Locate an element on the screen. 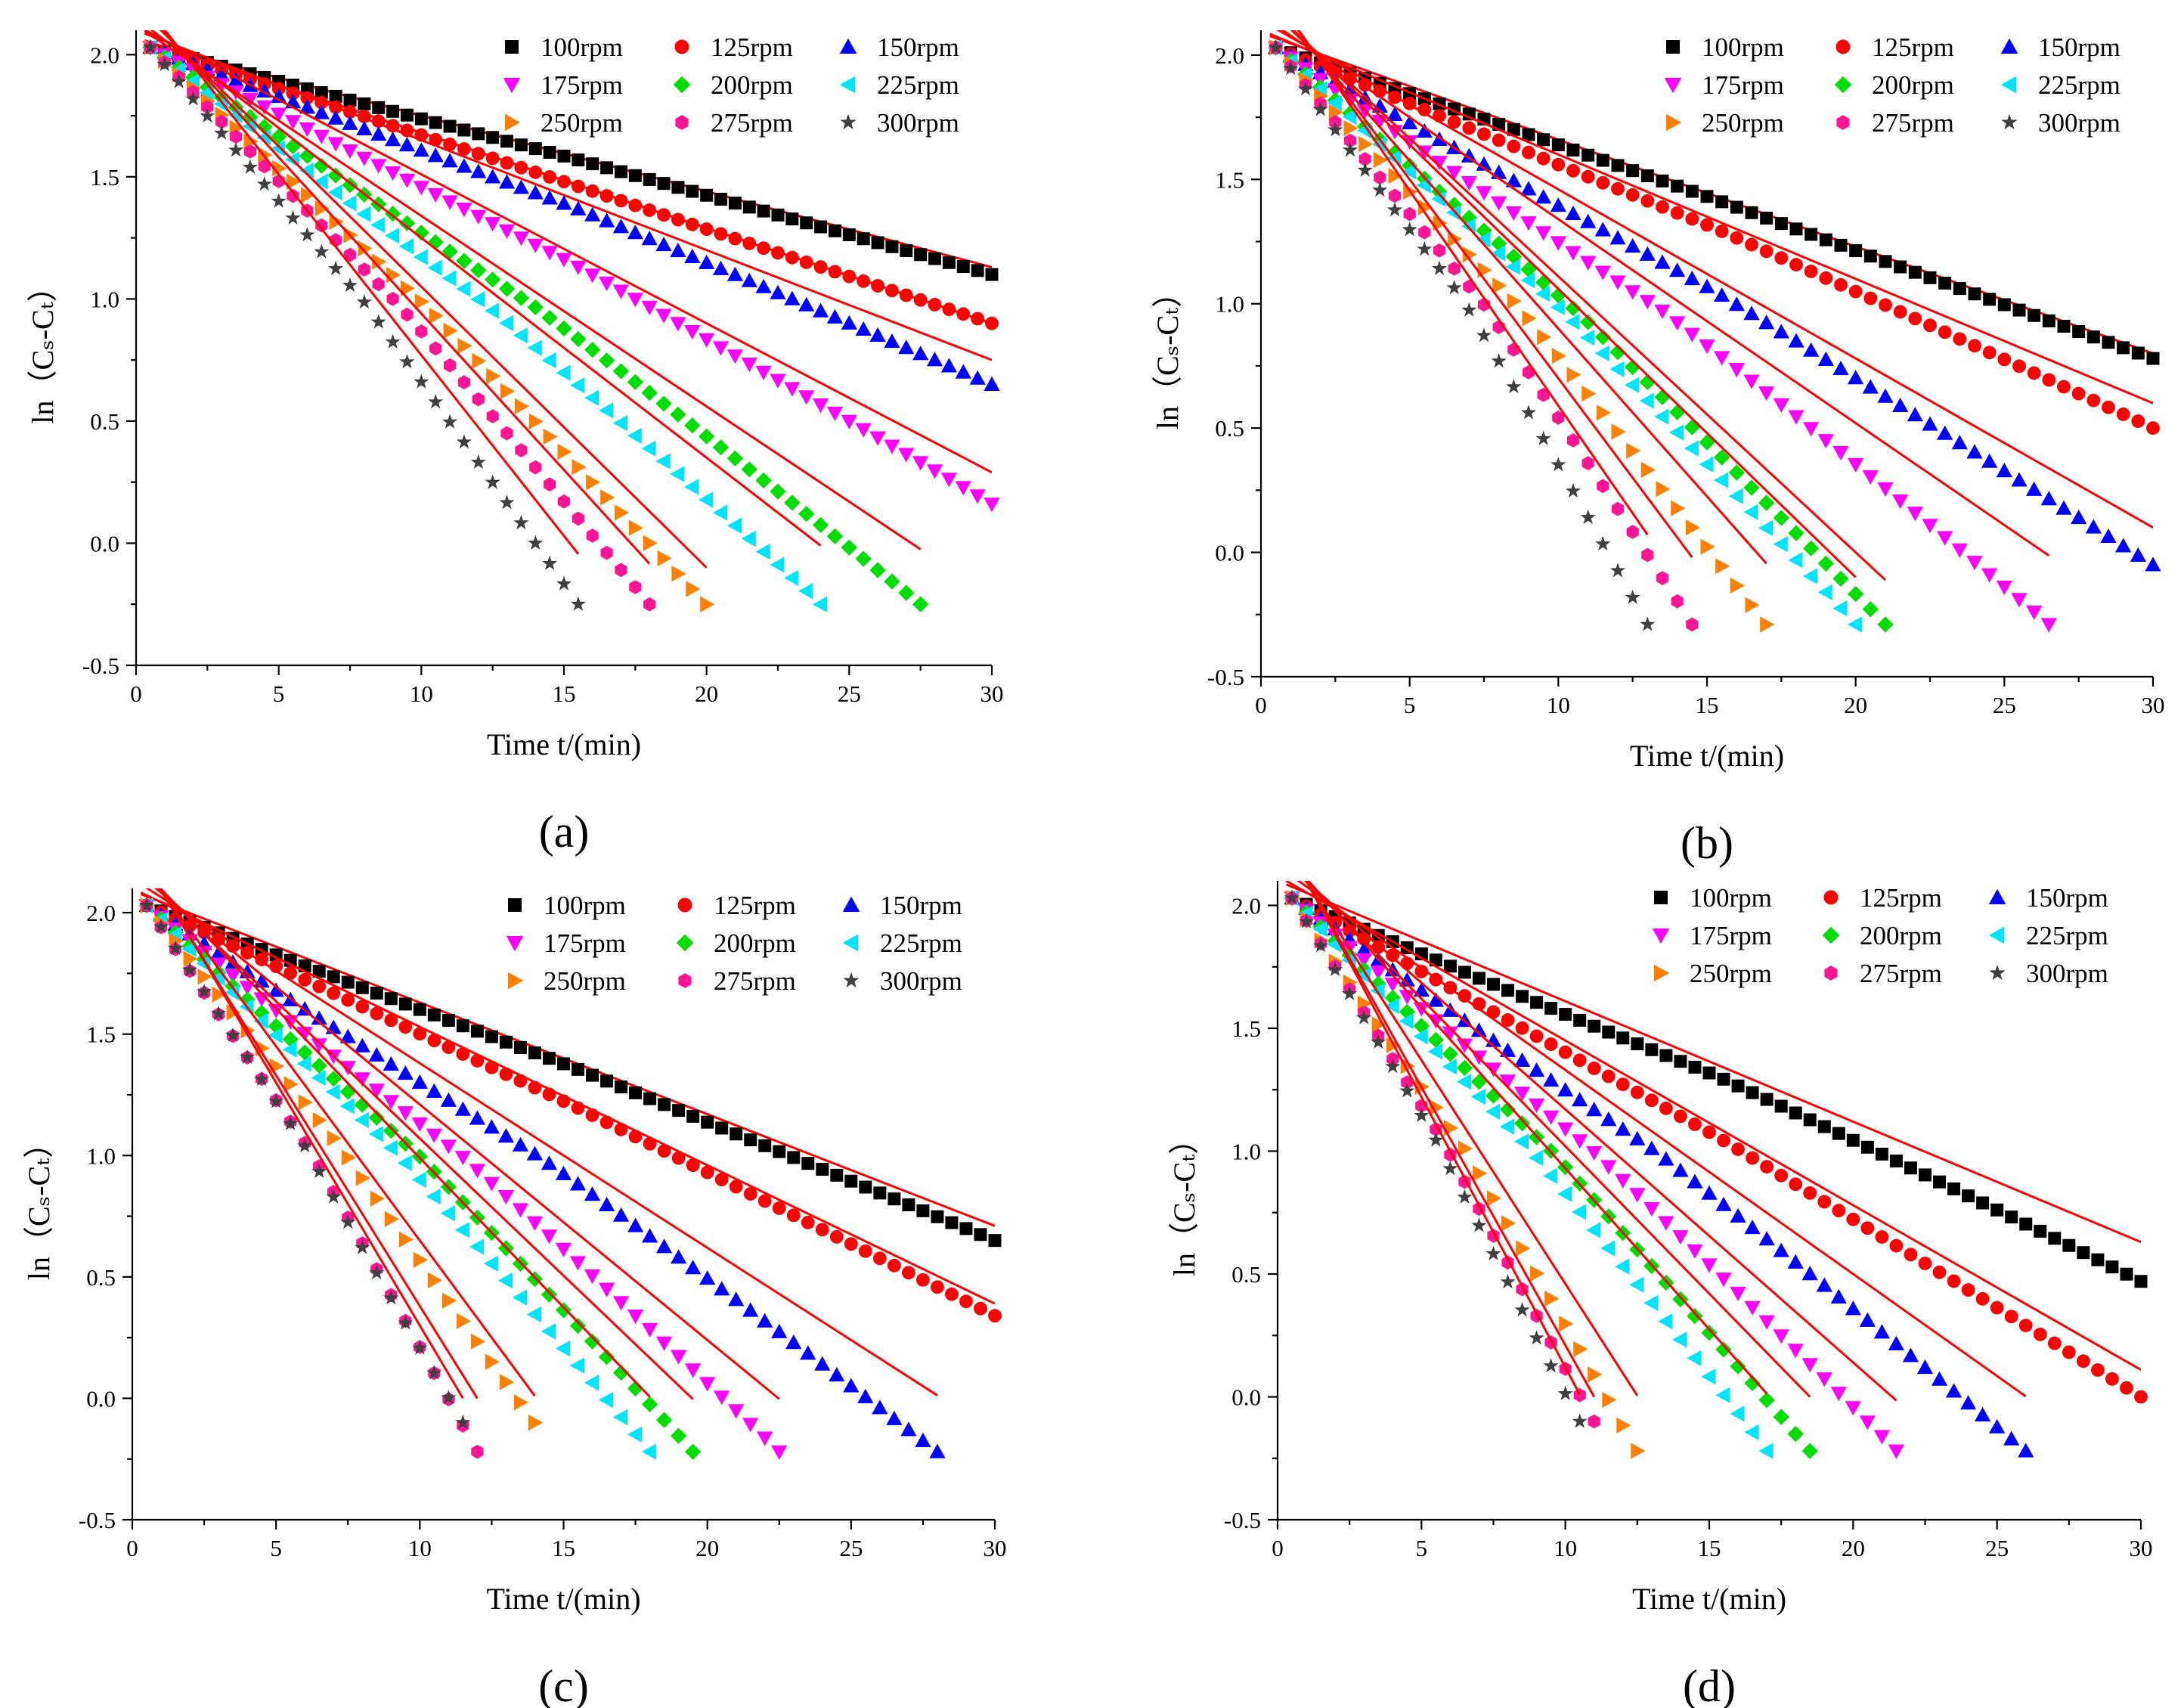 This screenshot has width=2184, height=1708. y-tick-label: 1.5 is located at coordinates (104, 177).